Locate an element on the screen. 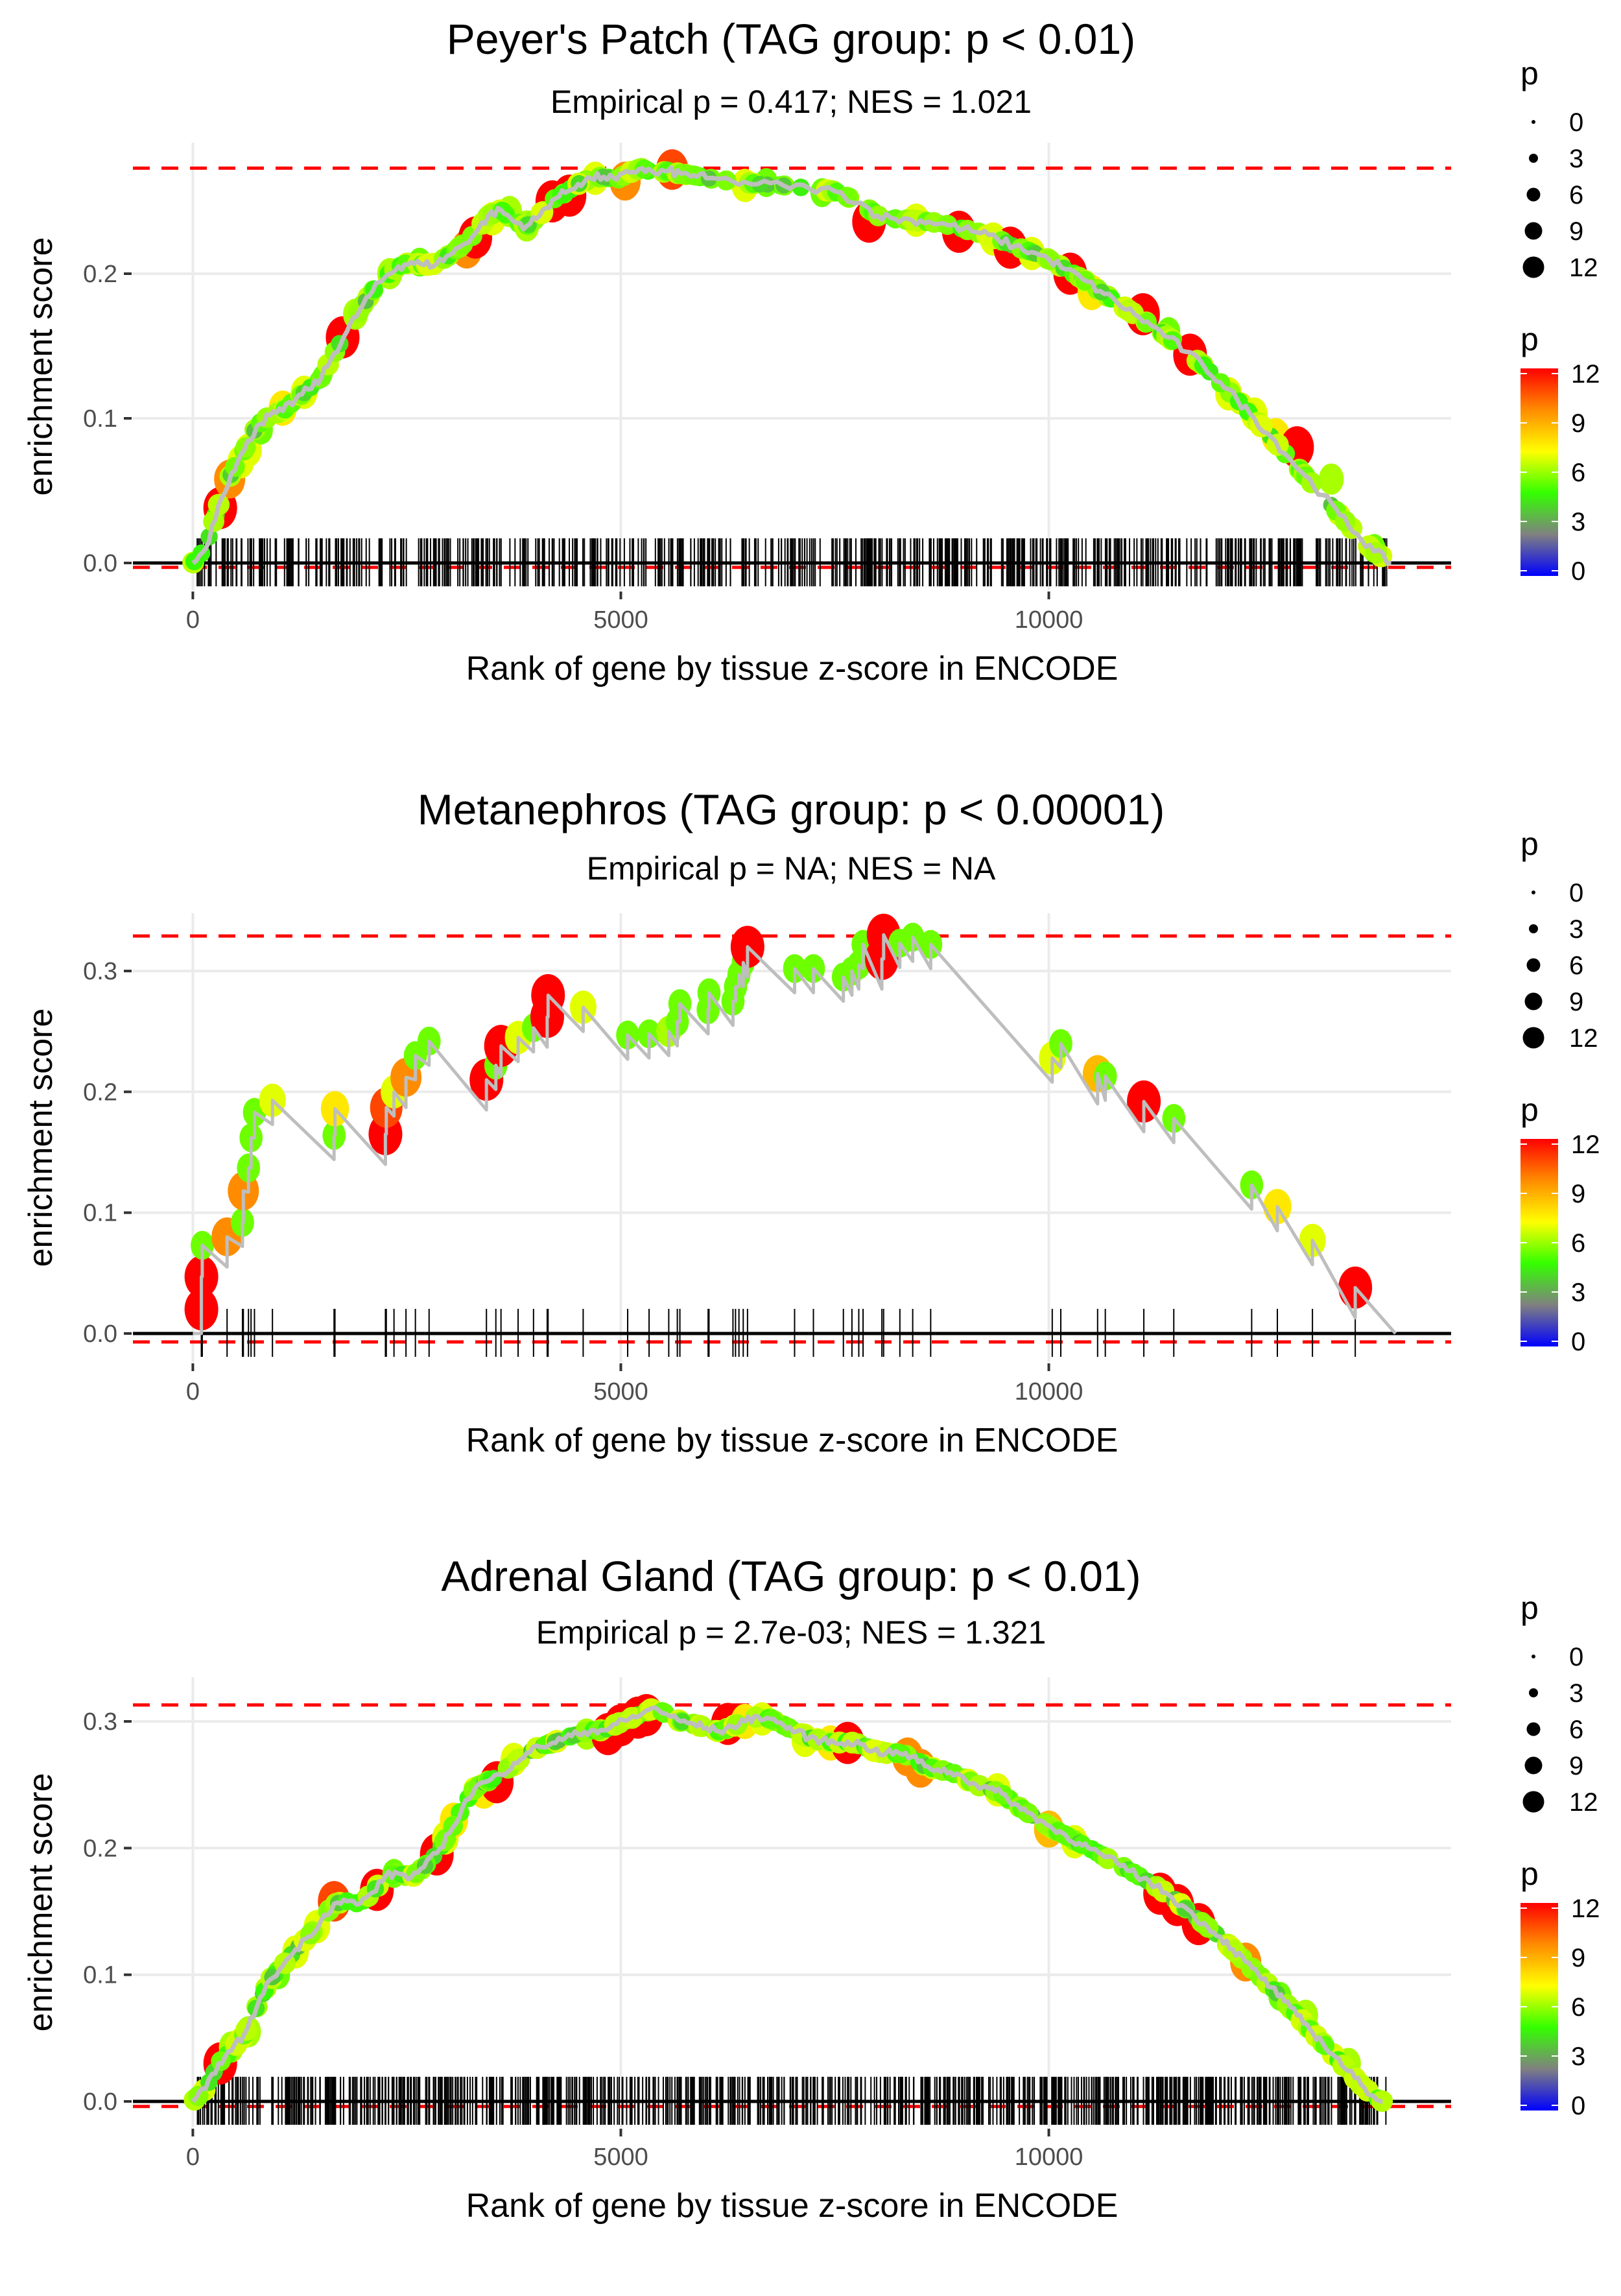 This screenshot has width=1621, height=2296. chart-title: Adrenal Gland (TAG group: p < 0.01) is located at coordinates (791, 1576).